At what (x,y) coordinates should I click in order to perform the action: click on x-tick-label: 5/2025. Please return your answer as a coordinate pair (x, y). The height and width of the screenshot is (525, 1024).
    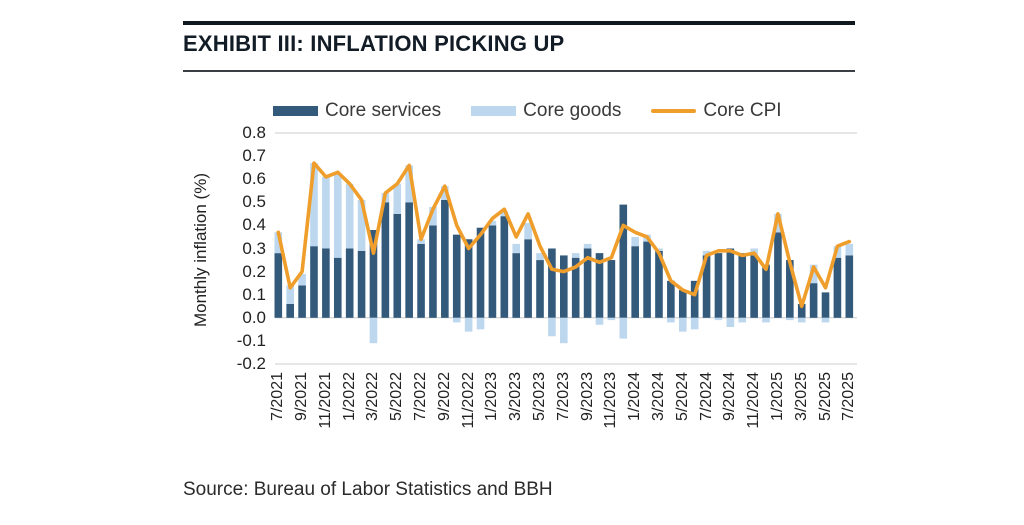
    Looking at the image, I should click on (825, 396).